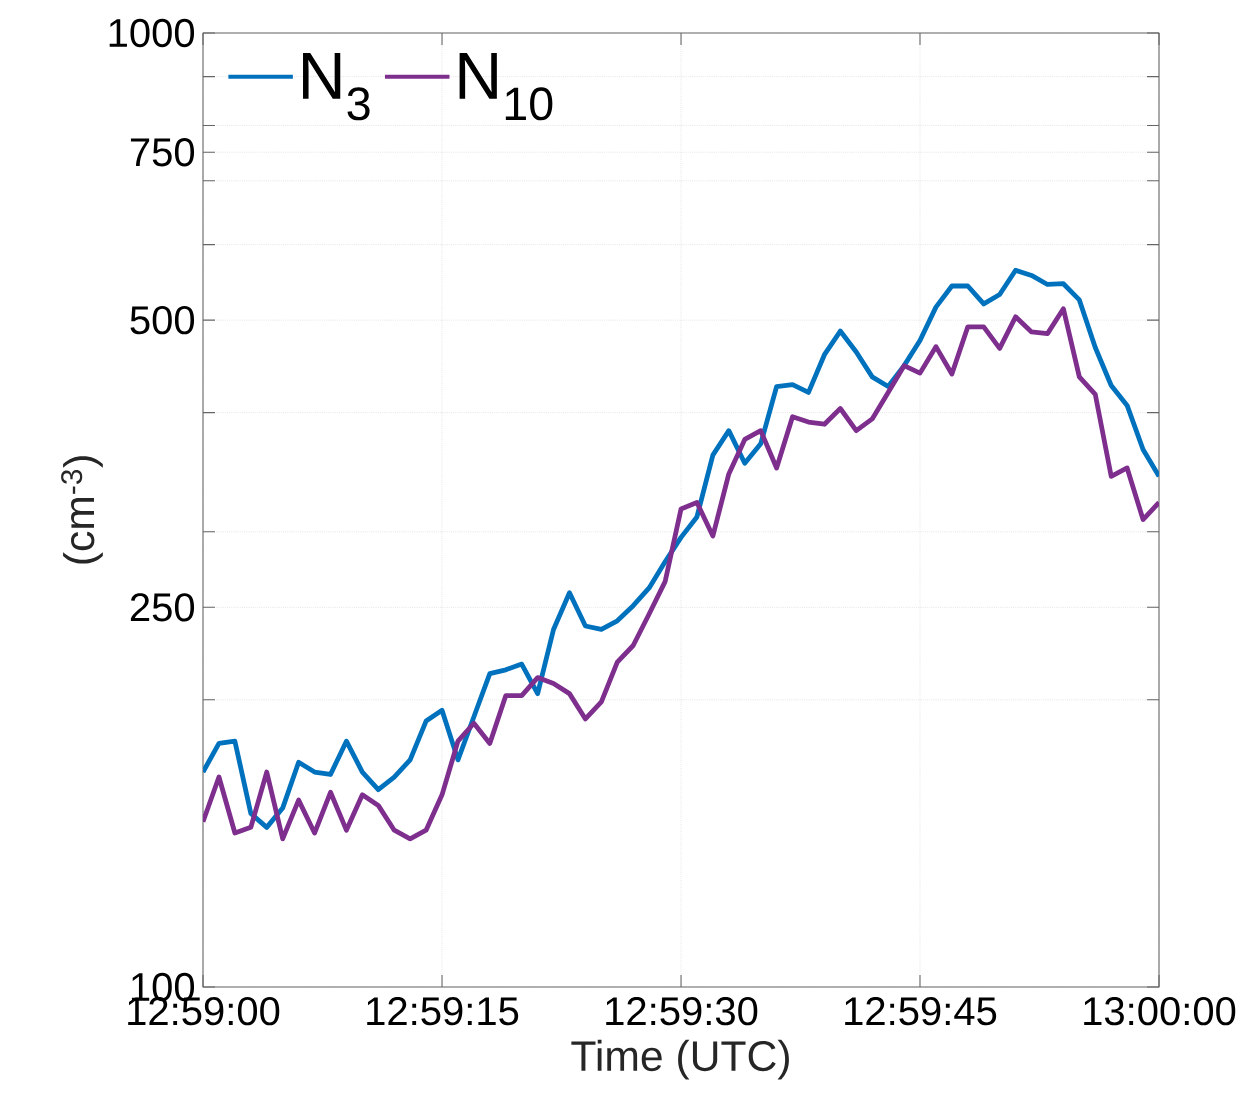  What do you see at coordinates (162, 152) in the screenshot?
I see `y-tick-label: 750` at bounding box center [162, 152].